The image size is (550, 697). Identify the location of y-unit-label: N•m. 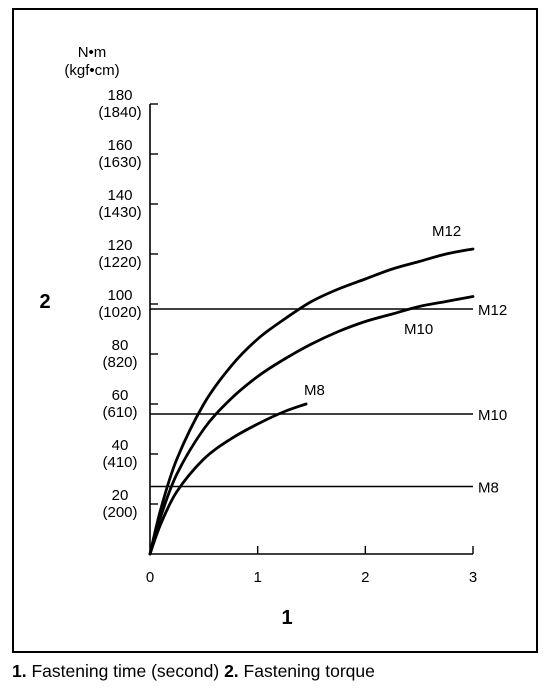
(92, 52).